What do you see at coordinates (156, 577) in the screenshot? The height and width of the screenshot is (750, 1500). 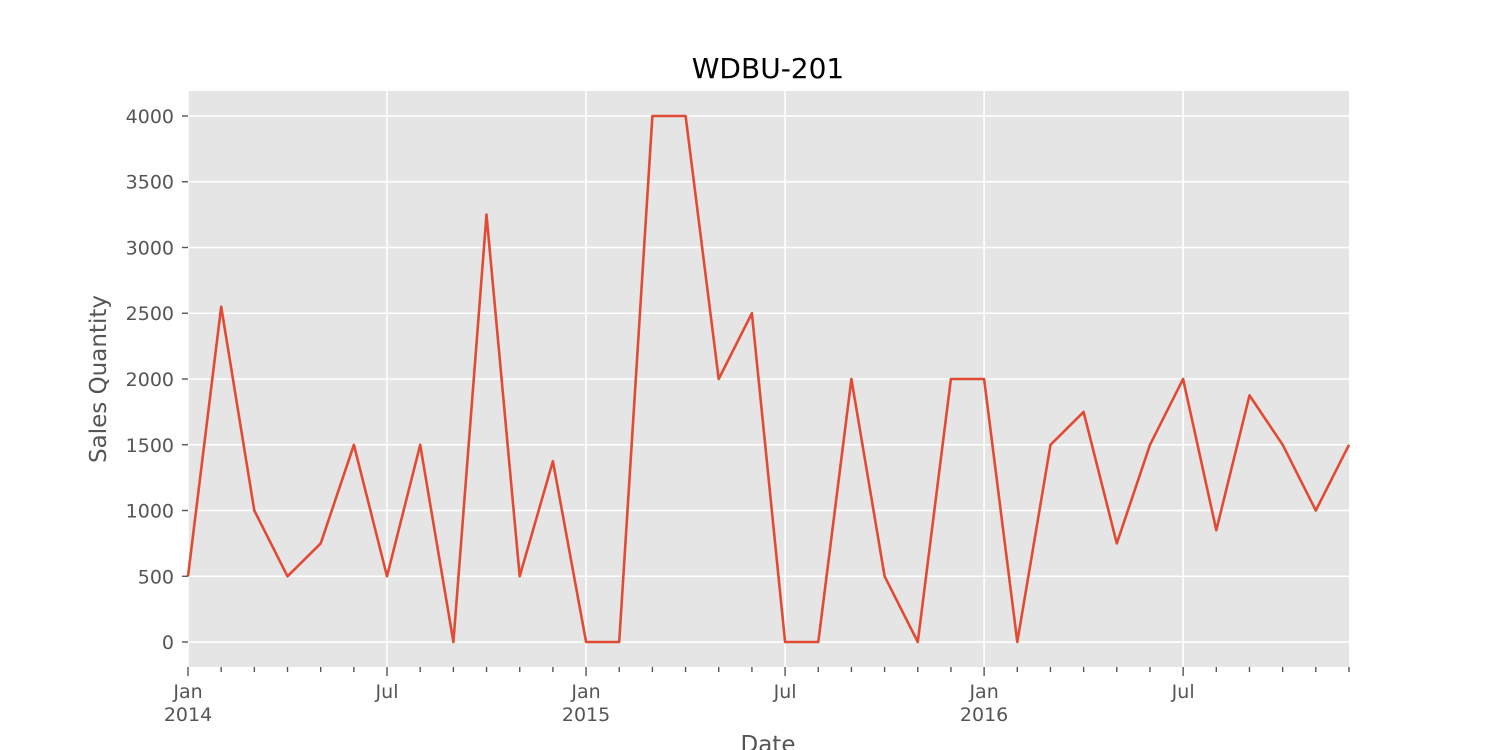 I see `y-tick-label: 500` at bounding box center [156, 577].